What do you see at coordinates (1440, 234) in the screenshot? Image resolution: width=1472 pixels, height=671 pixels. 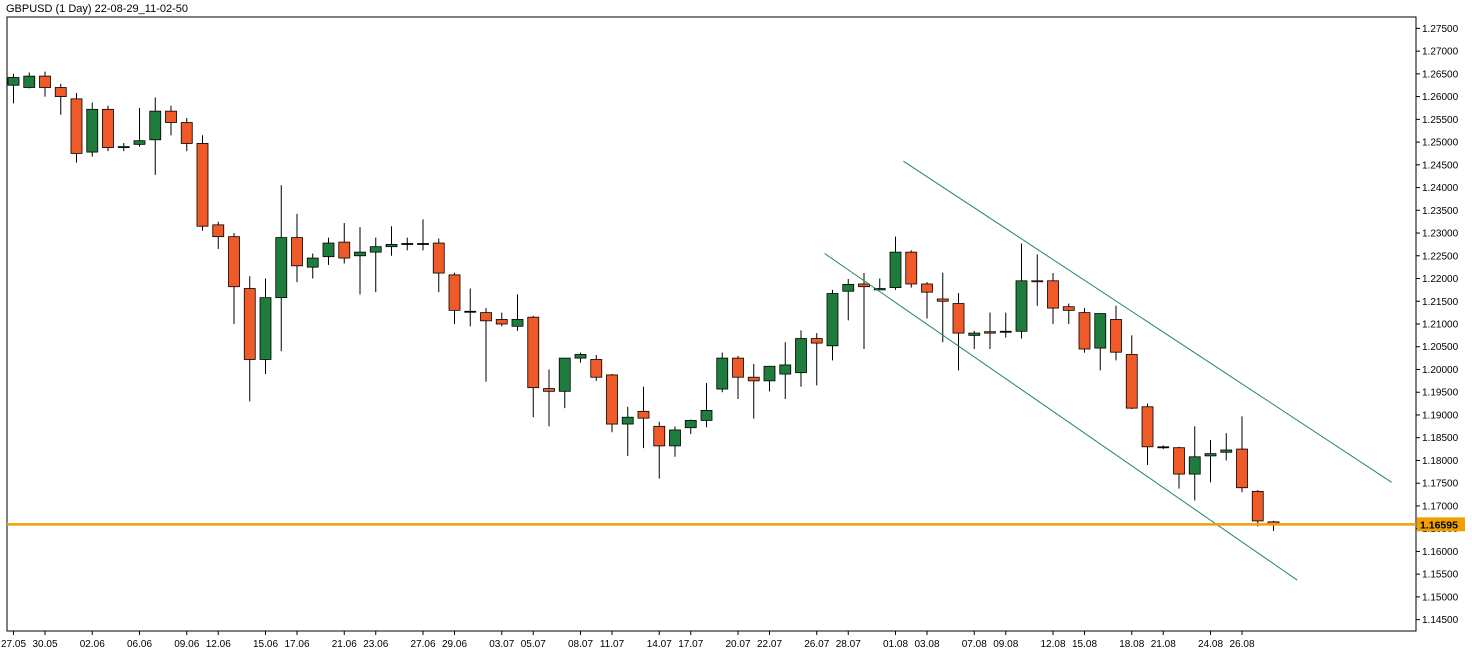 I see `y-axis-tick-label: 1.23000` at bounding box center [1440, 234].